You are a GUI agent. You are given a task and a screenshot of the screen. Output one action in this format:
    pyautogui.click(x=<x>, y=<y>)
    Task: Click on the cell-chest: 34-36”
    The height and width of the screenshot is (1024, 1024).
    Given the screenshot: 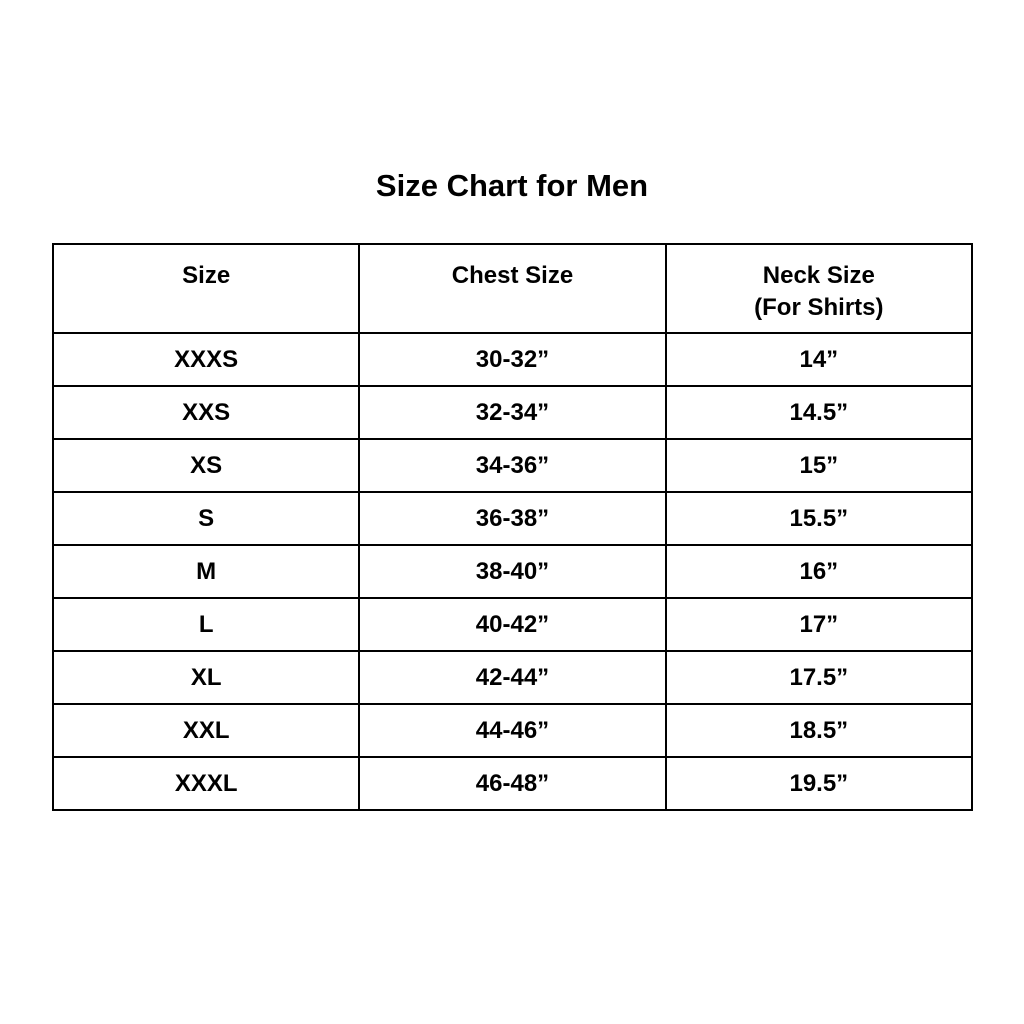 What is the action you would take?
    pyautogui.click(x=512, y=465)
    